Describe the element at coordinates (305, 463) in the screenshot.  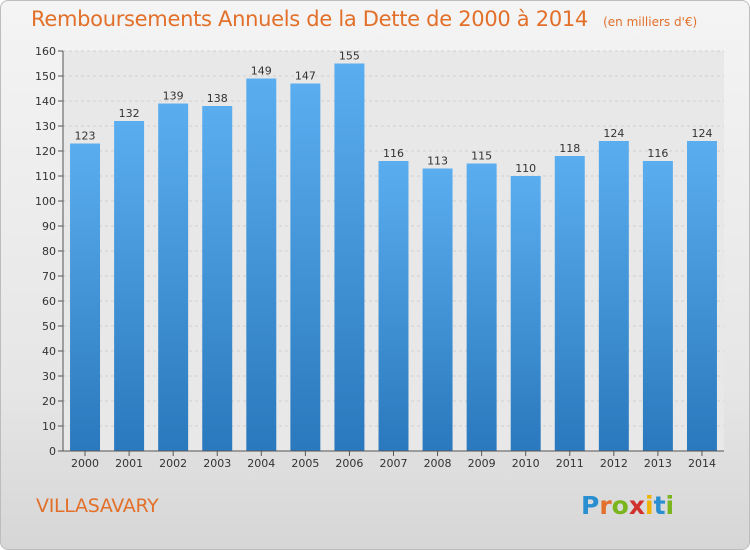
I see `x-tick-label: 2005` at that location.